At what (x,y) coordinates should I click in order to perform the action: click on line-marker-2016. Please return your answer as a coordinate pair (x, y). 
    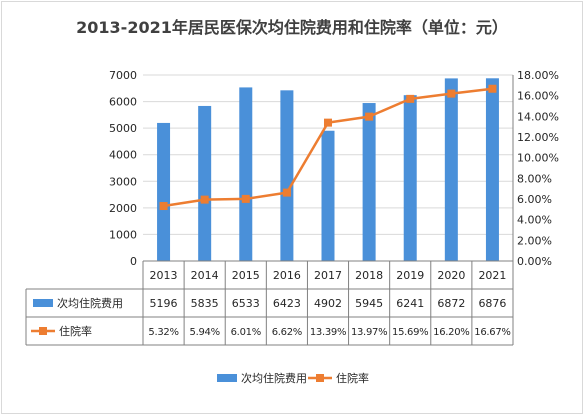
    Looking at the image, I should click on (286, 192).